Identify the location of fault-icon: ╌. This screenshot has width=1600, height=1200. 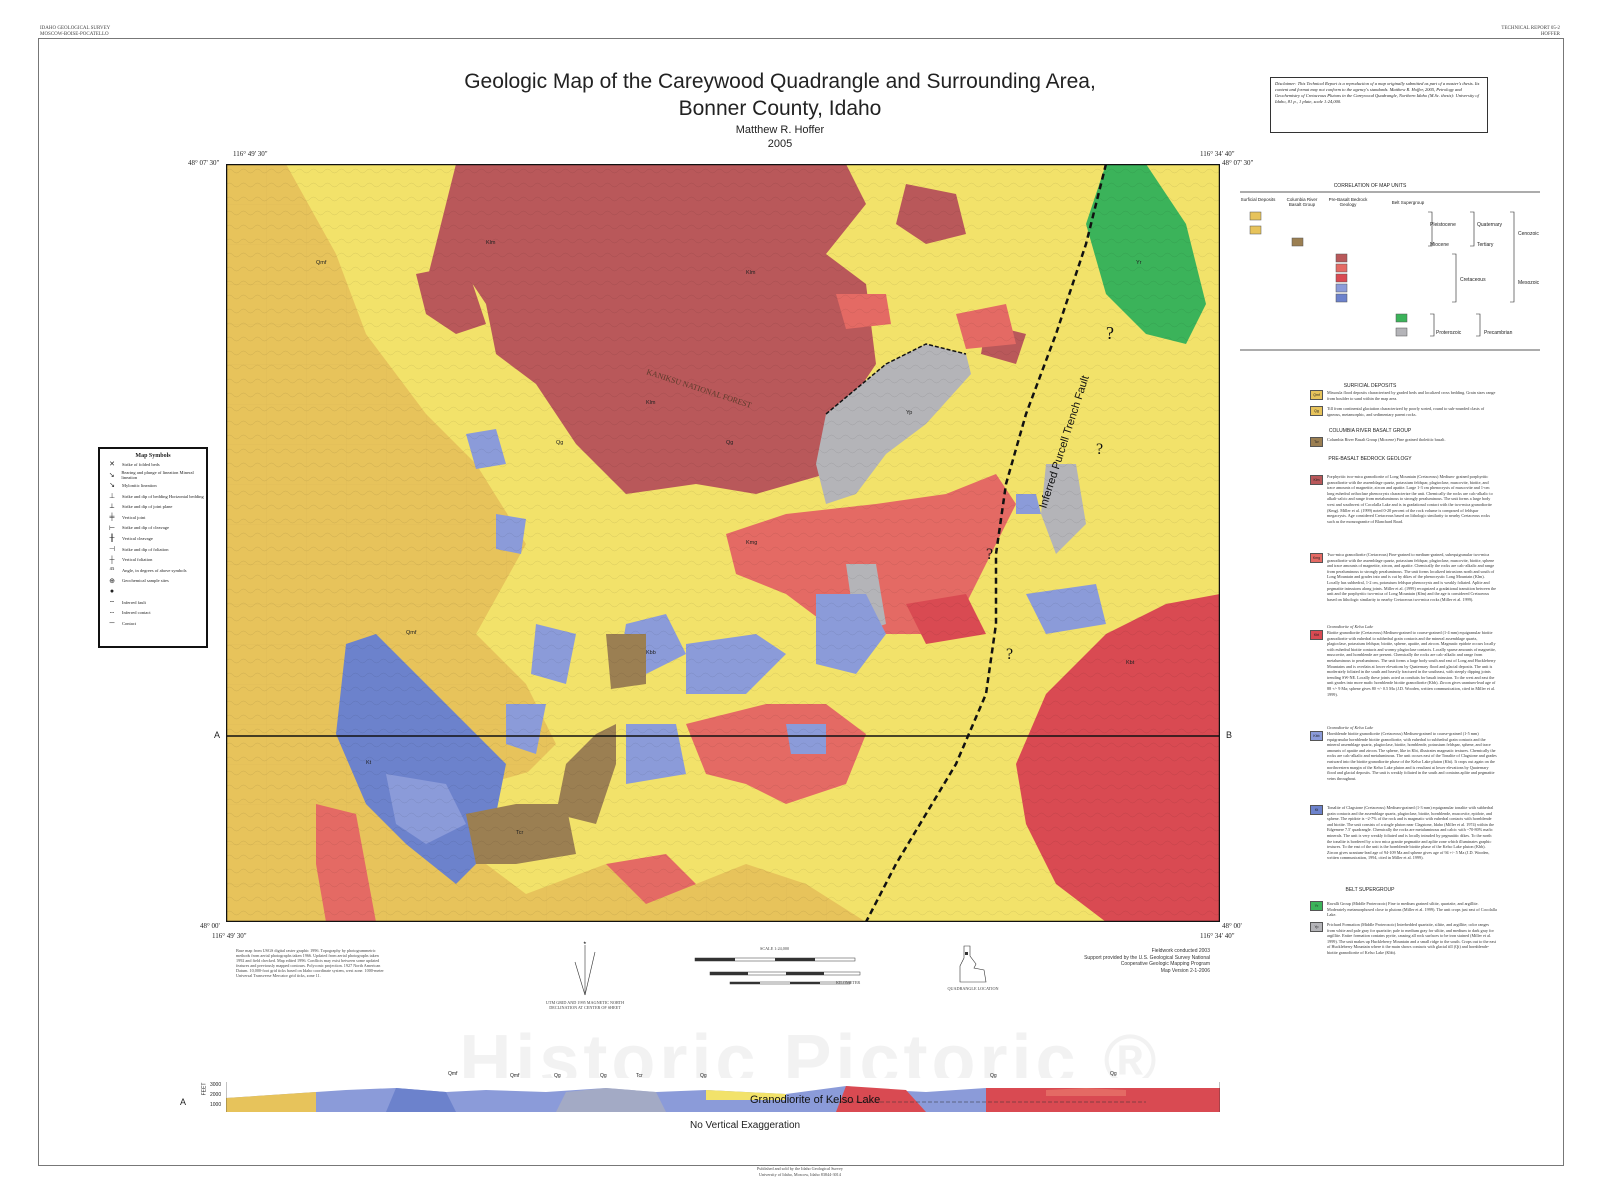
(112, 602).